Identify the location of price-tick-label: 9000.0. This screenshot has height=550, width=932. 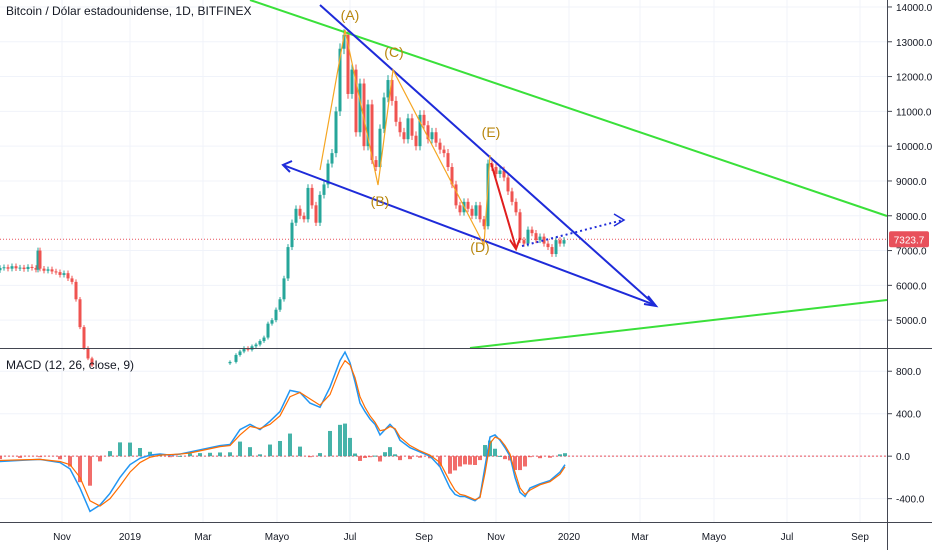
(911, 182).